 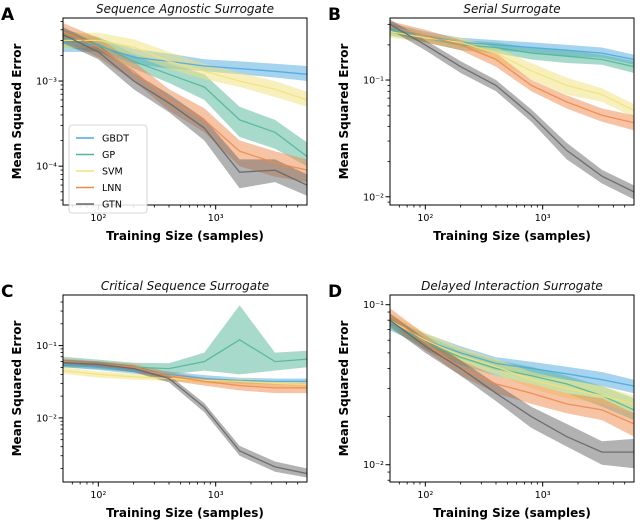 What do you see at coordinates (46, 167) in the screenshot?
I see `y-tick-label: 10⁻⁴` at bounding box center [46, 167].